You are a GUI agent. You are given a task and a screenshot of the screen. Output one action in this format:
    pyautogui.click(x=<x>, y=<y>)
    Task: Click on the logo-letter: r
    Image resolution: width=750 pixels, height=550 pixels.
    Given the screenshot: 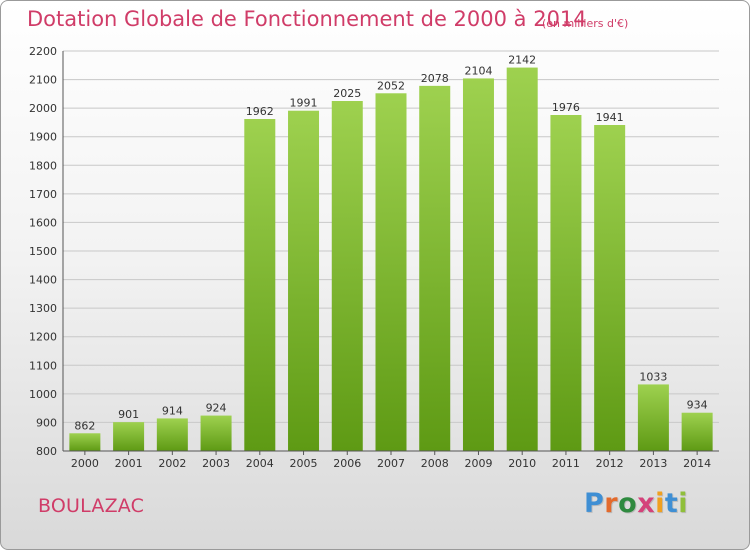 What is the action you would take?
    pyautogui.click(x=611, y=503)
    